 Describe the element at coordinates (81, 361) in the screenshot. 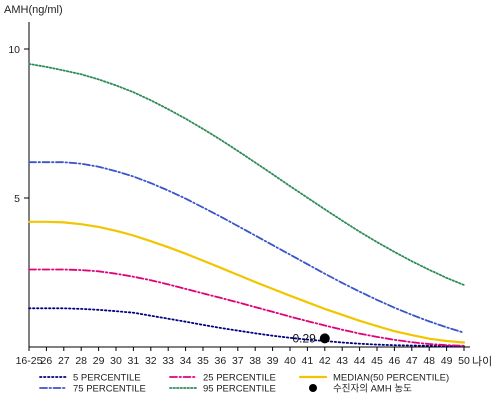

I see `x-tick-label: 28` at that location.